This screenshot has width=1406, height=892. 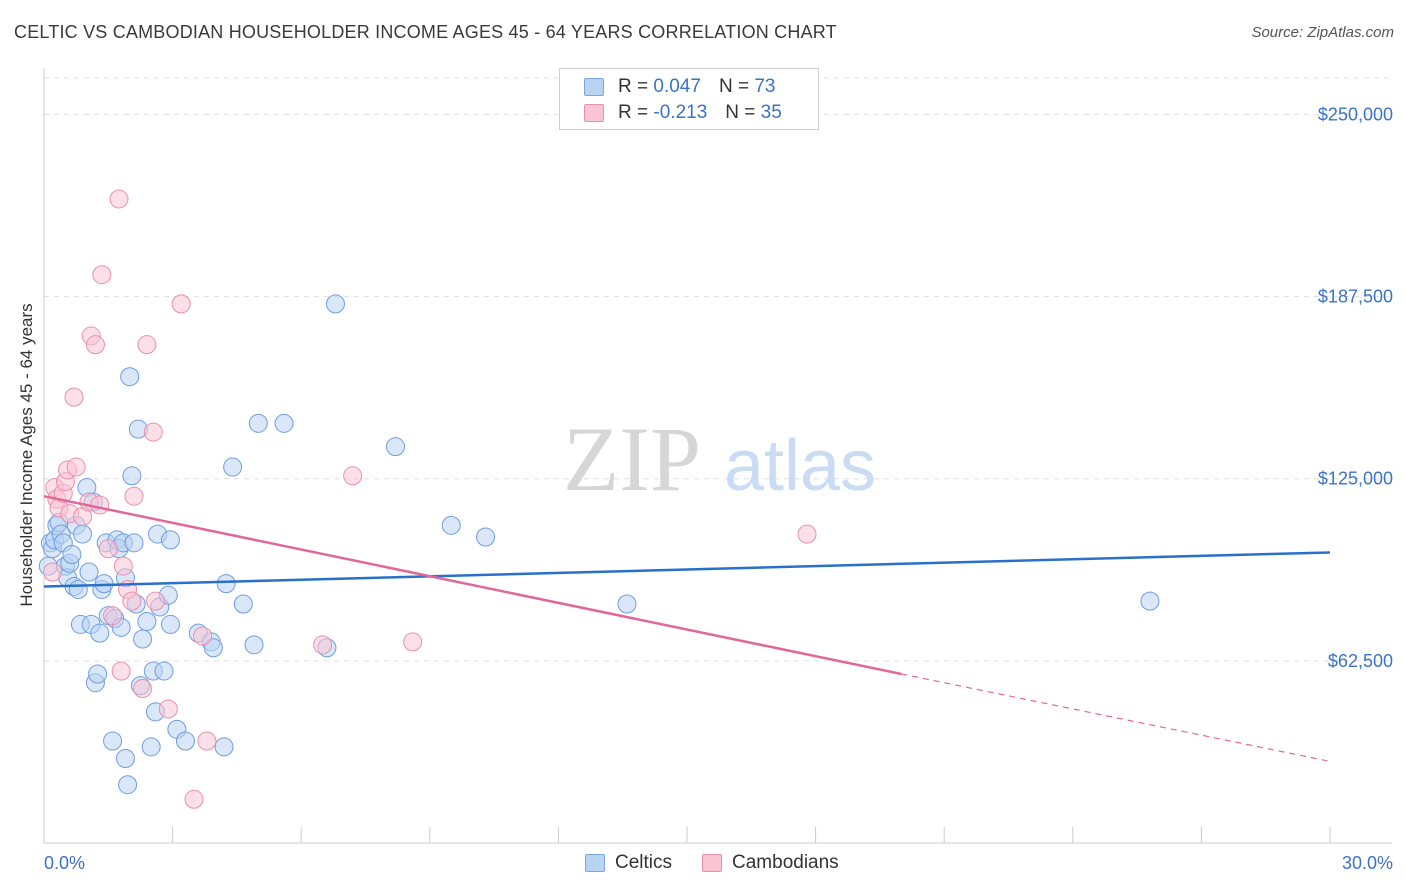 What do you see at coordinates (1360, 661) in the screenshot?
I see `y-tick-label: $62,500` at bounding box center [1360, 661].